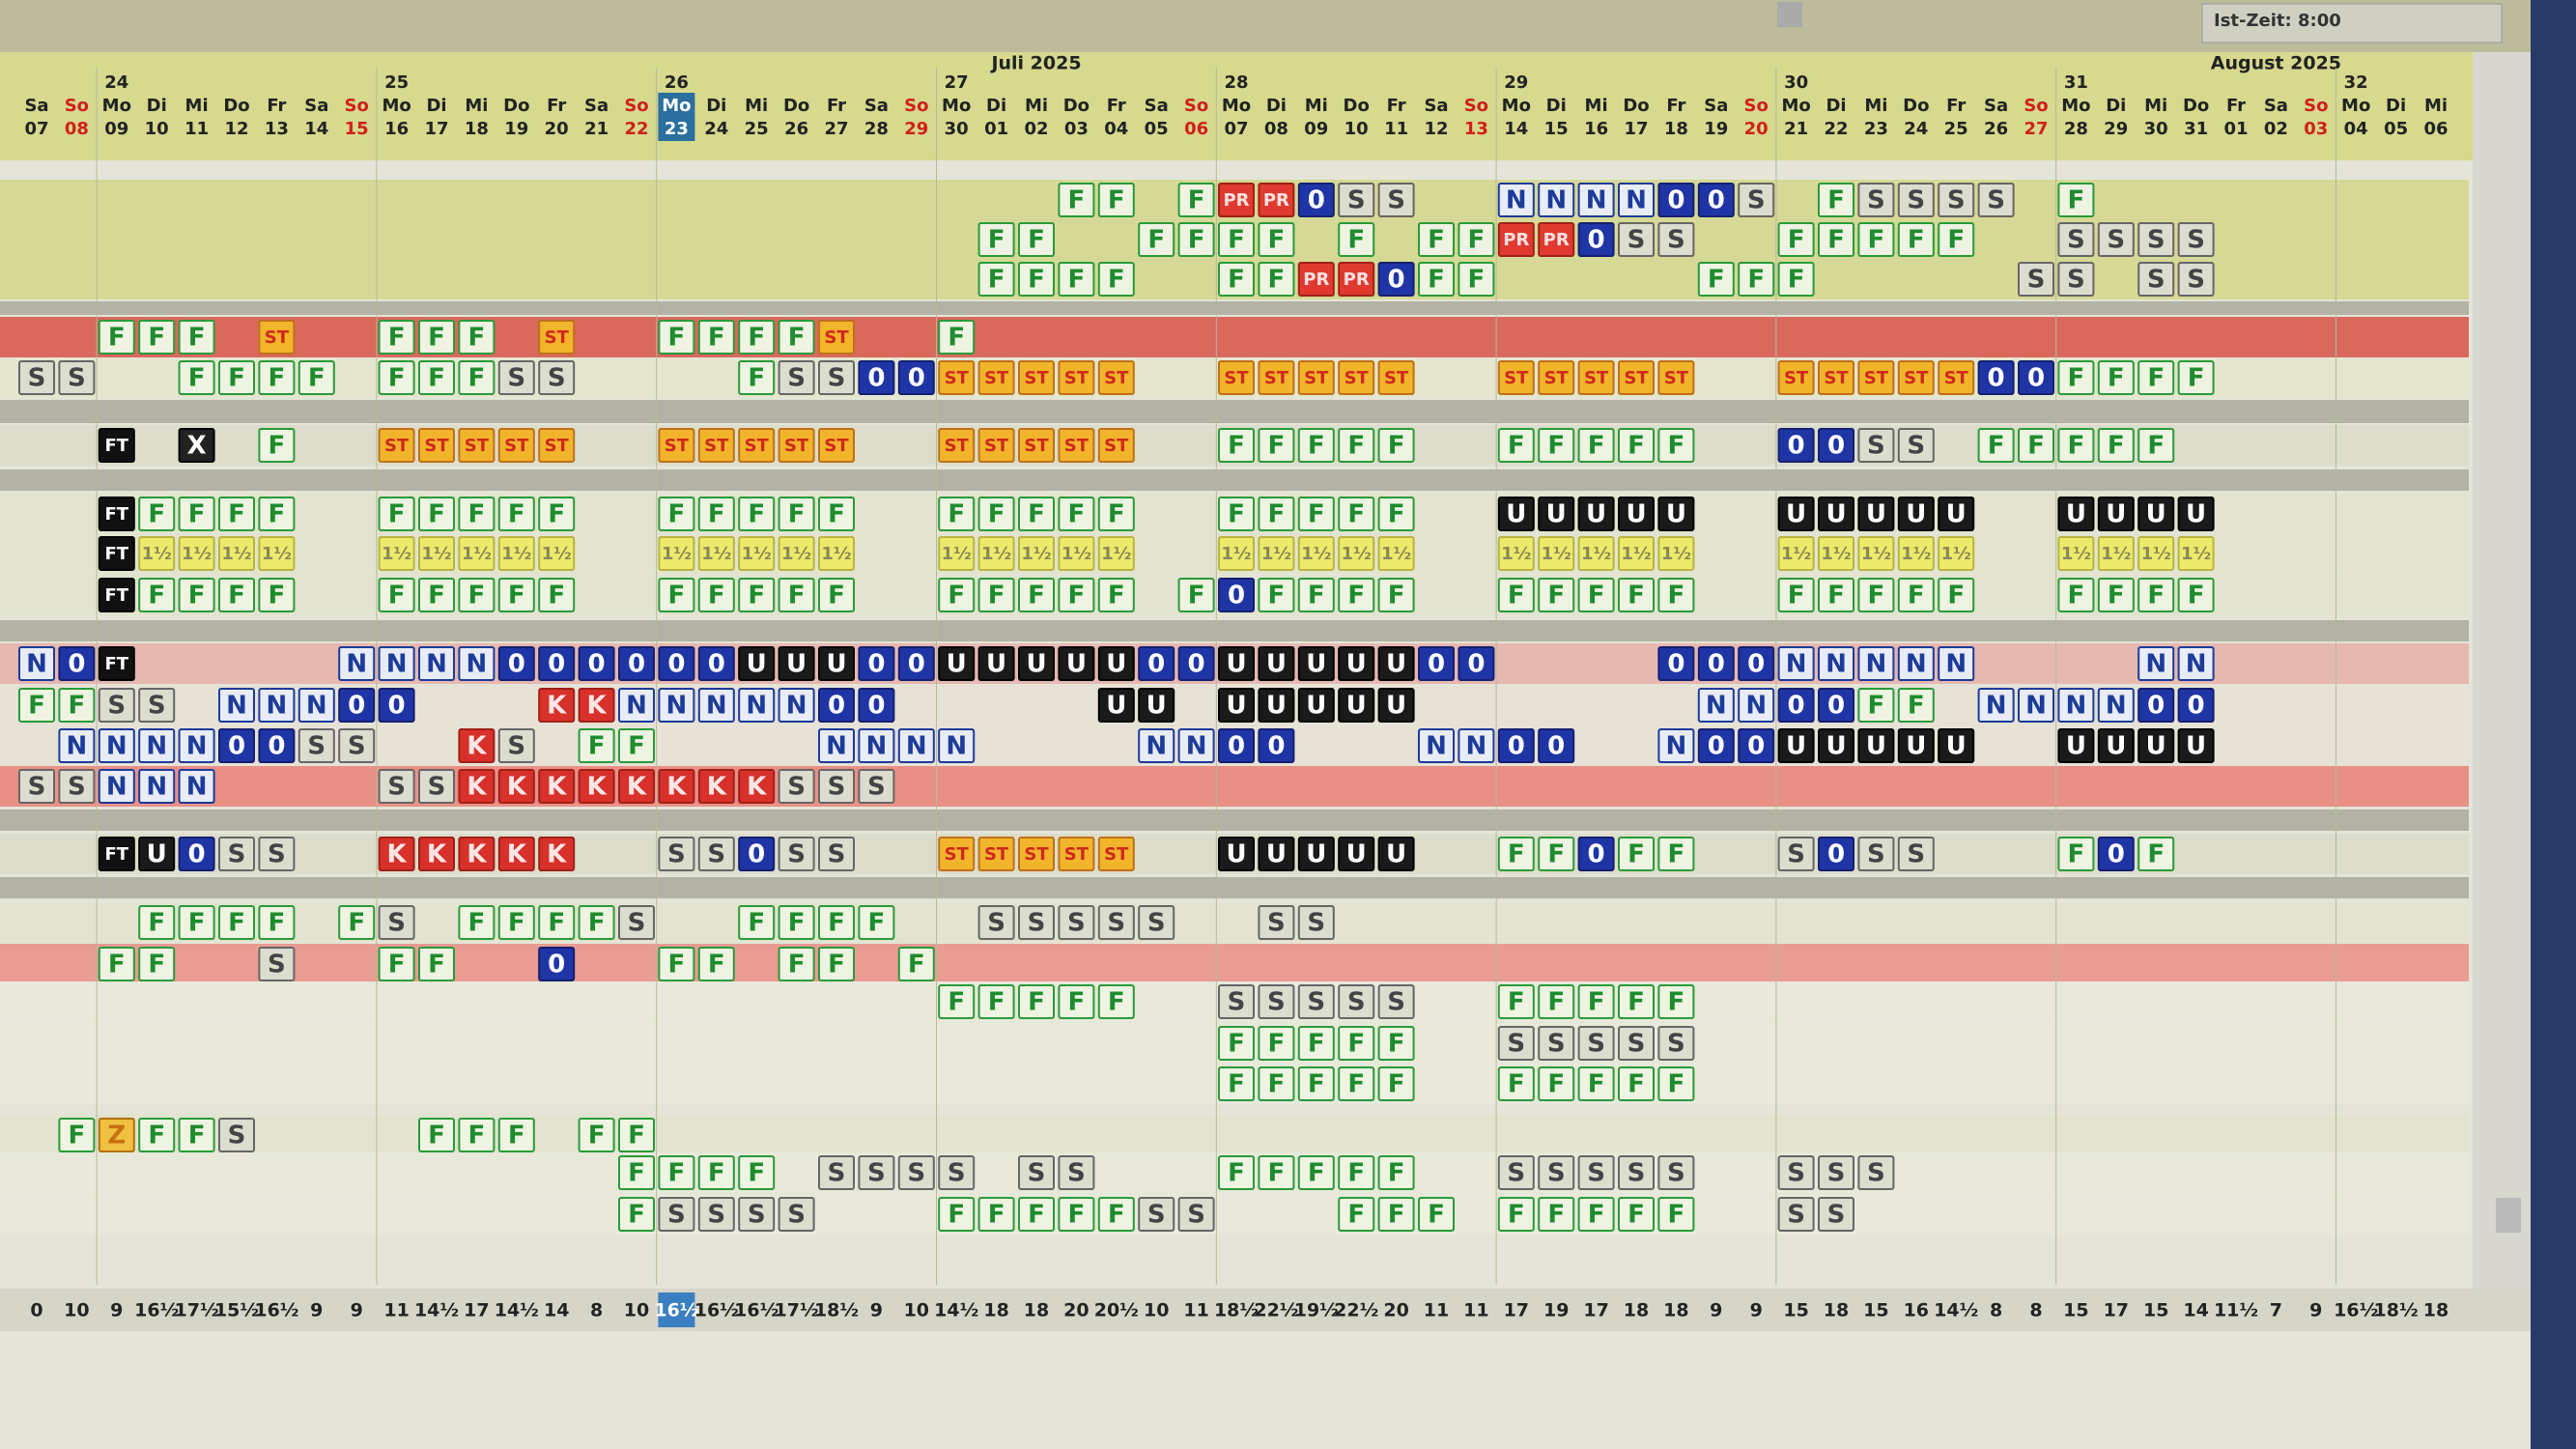  What do you see at coordinates (1716, 1310) in the screenshot?
I see `total-hours: 9` at bounding box center [1716, 1310].